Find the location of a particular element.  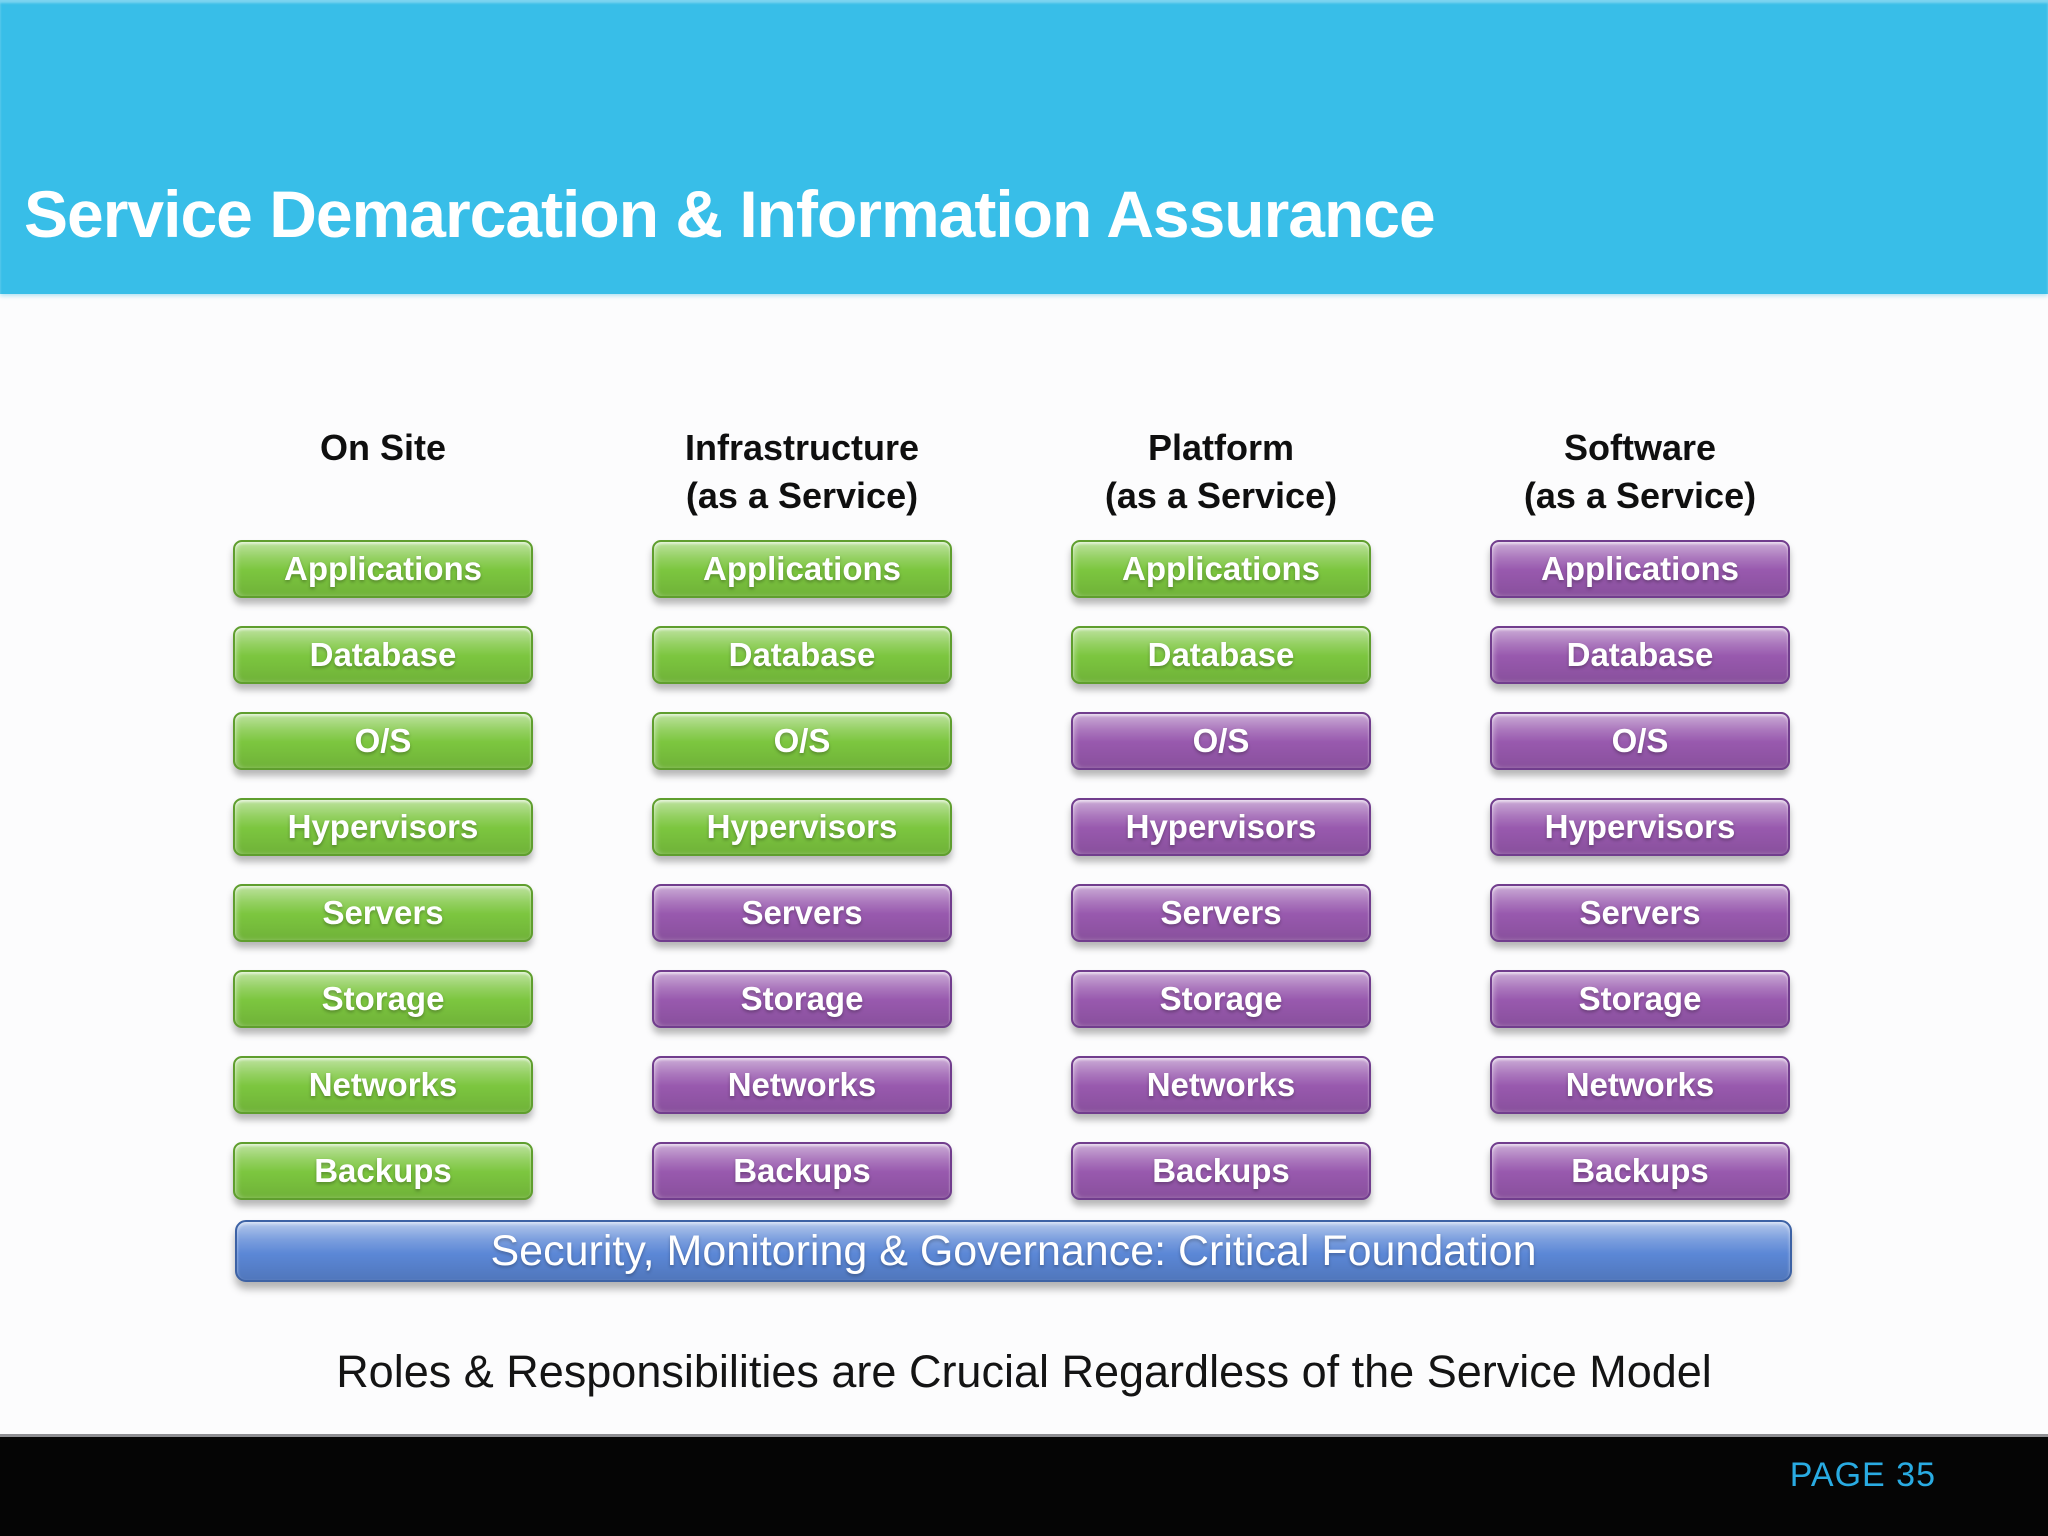

layer-servers-on-site: Servers is located at coordinates (383, 913).